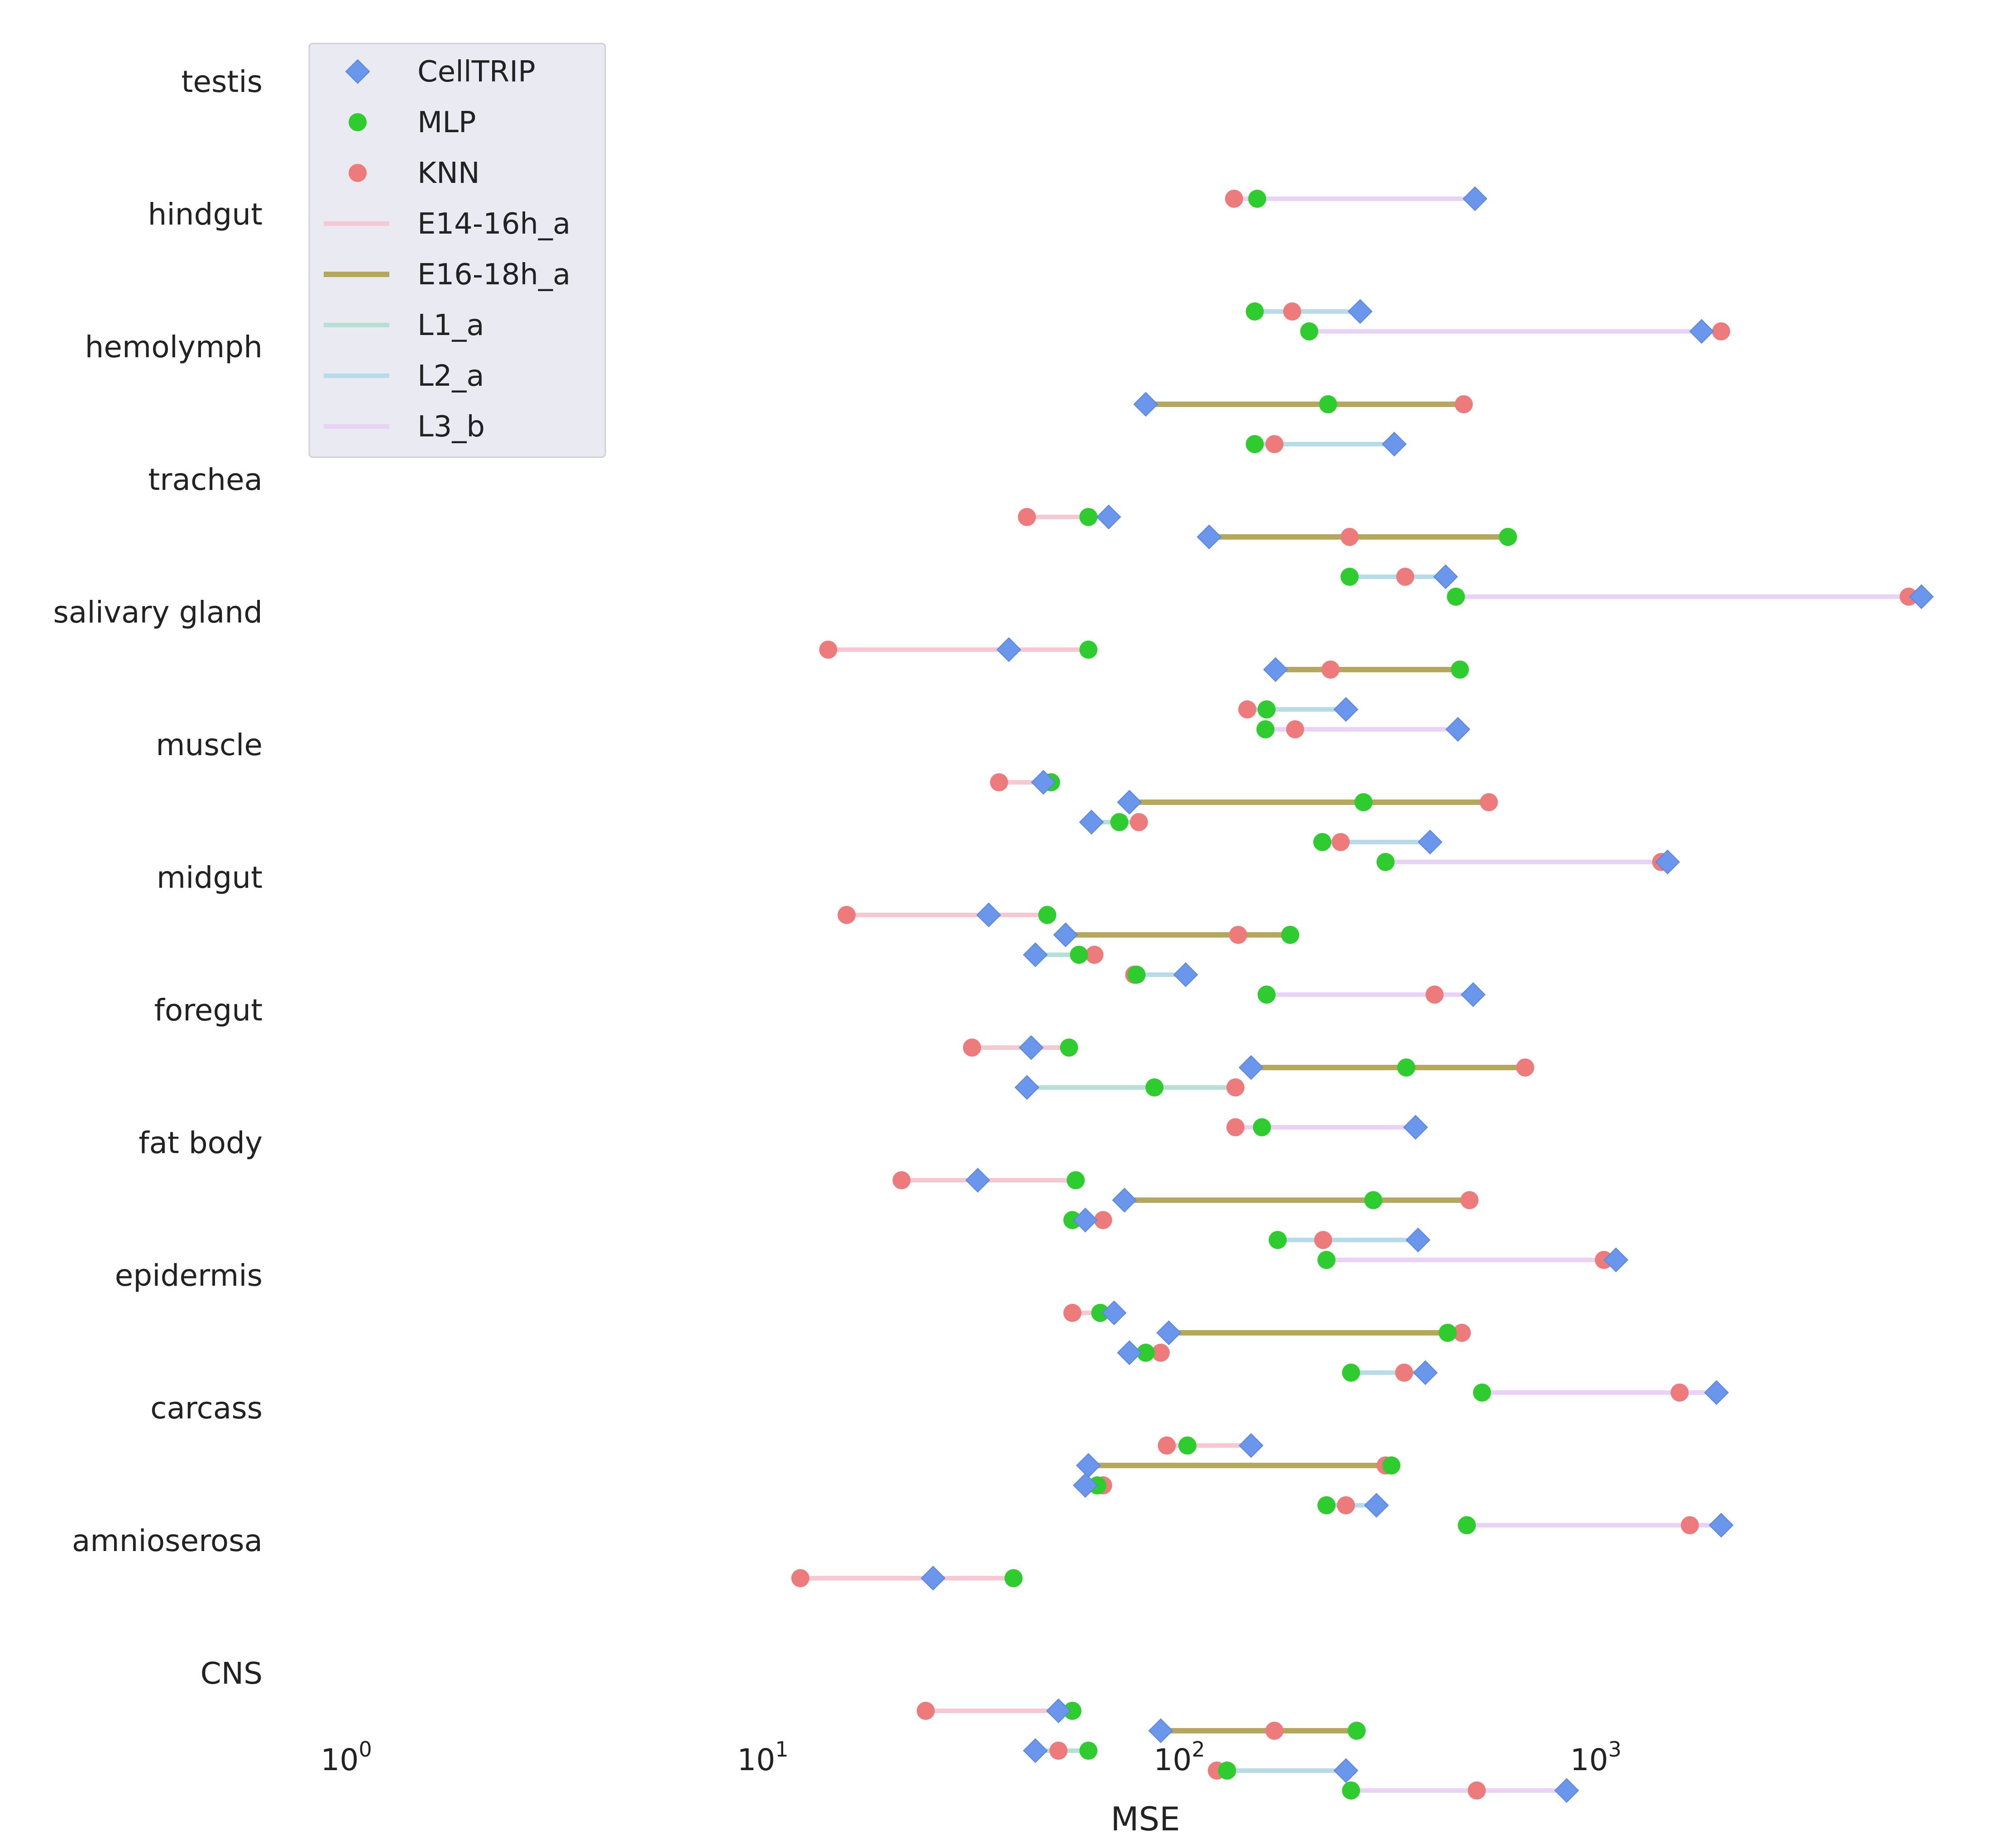 This screenshot has height=1848, width=2001. I want to click on row-hindgut-l2-a, so click(1309, 311).